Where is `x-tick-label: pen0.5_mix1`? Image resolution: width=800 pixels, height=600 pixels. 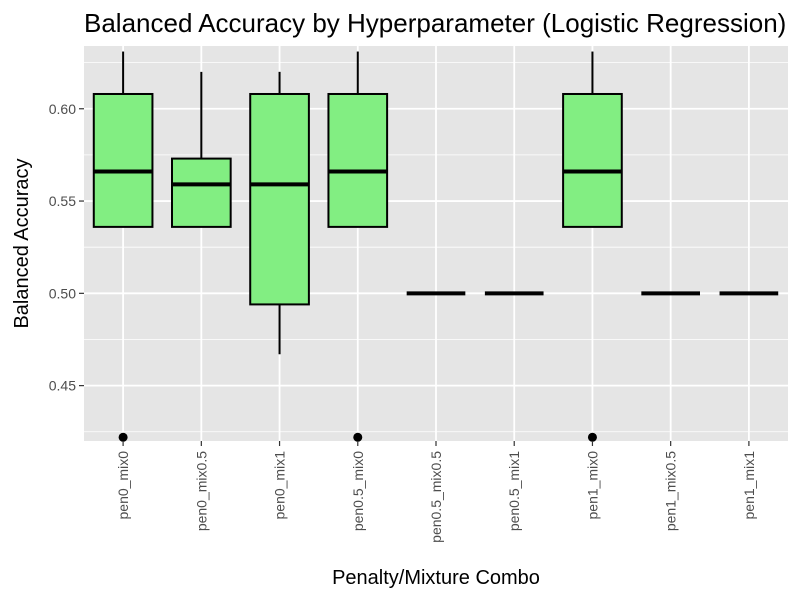
x-tick-label: pen0.5_mix1 is located at coordinates (514, 491).